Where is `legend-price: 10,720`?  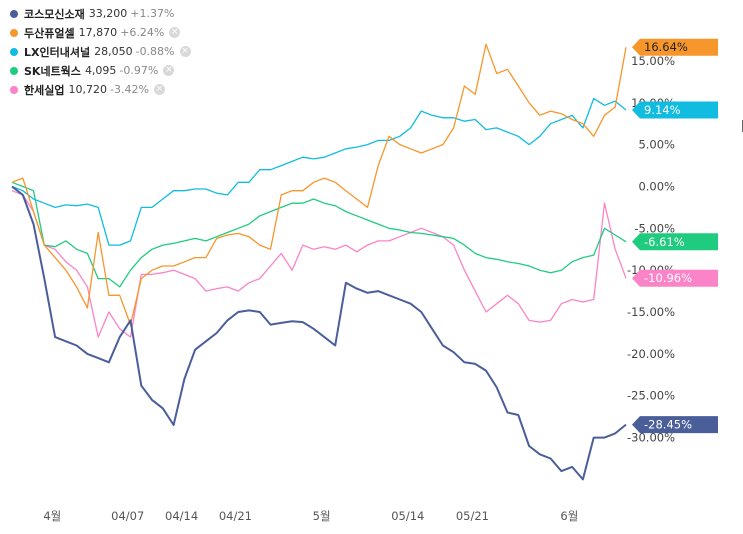 legend-price: 10,720 is located at coordinates (87, 89).